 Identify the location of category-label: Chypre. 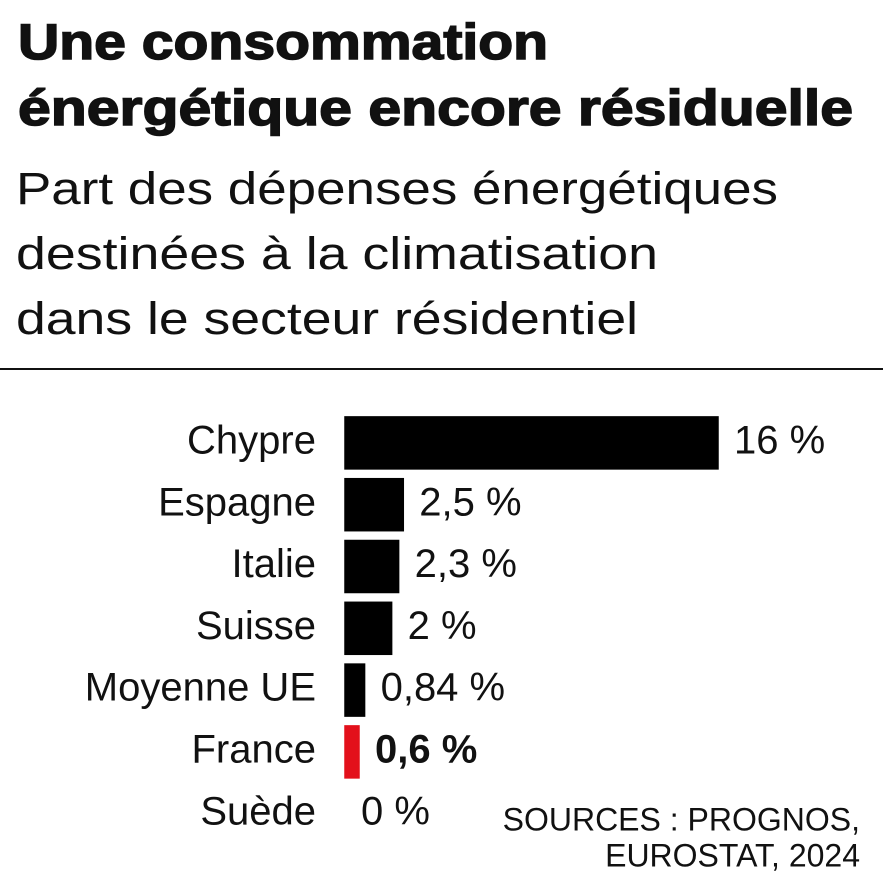
(251, 440).